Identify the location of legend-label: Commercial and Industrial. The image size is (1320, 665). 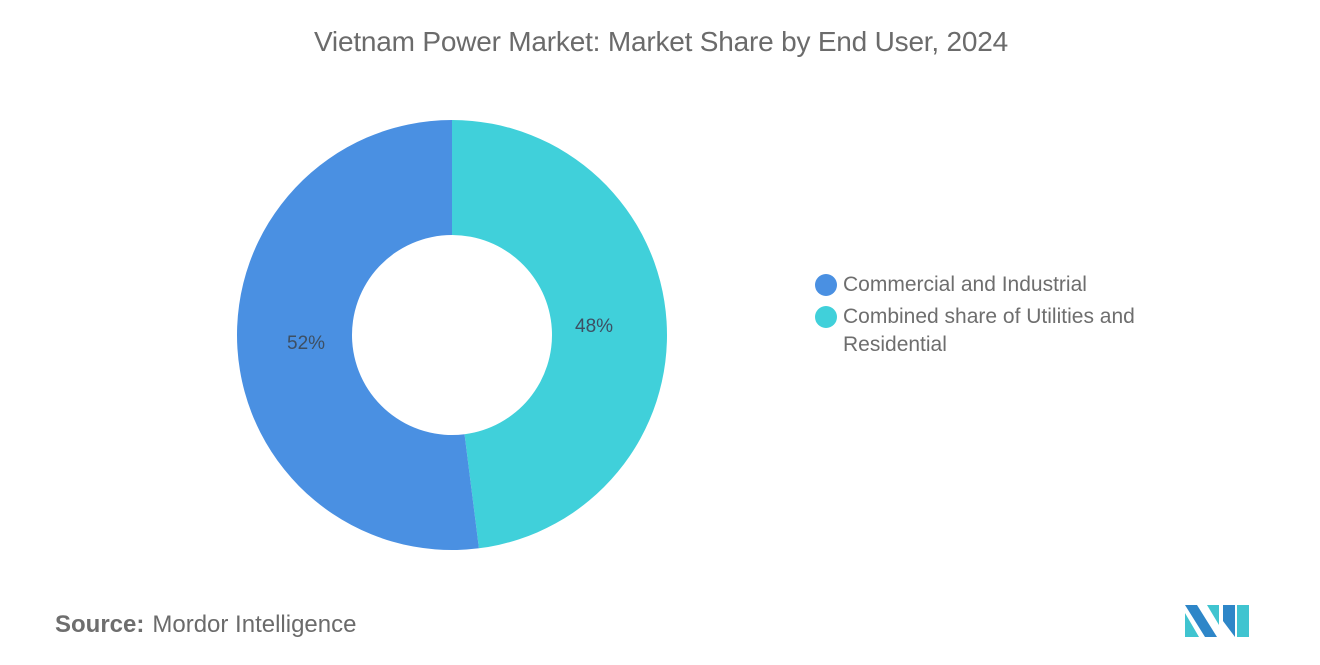
(965, 284).